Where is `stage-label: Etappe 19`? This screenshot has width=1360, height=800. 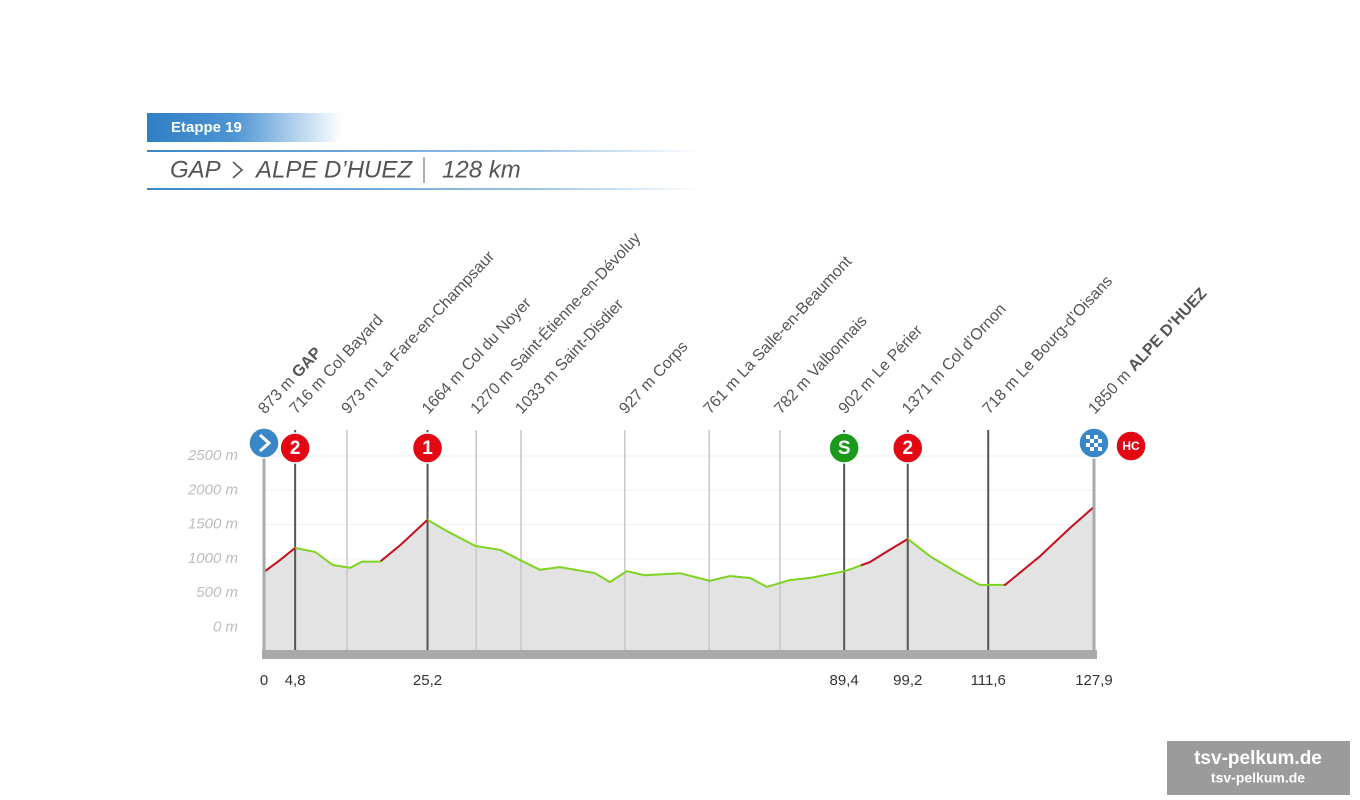 stage-label: Etappe 19 is located at coordinates (206, 127).